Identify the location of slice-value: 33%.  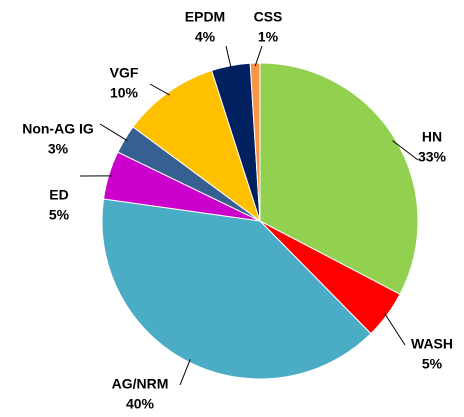
(432, 157).